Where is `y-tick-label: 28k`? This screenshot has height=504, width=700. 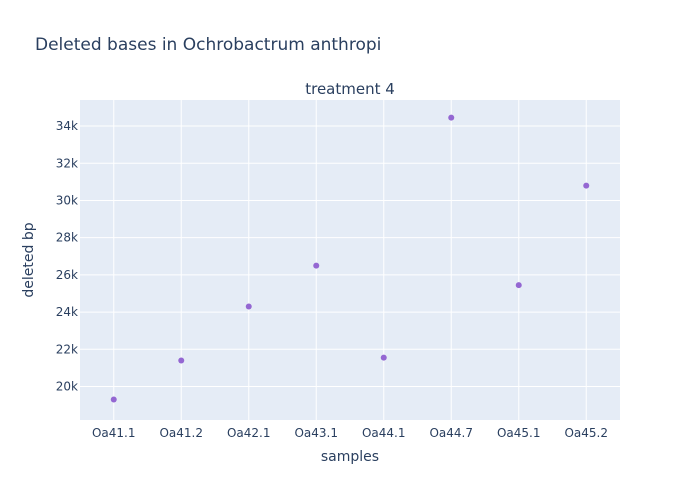
y-tick-label: 28k is located at coordinates (67, 238).